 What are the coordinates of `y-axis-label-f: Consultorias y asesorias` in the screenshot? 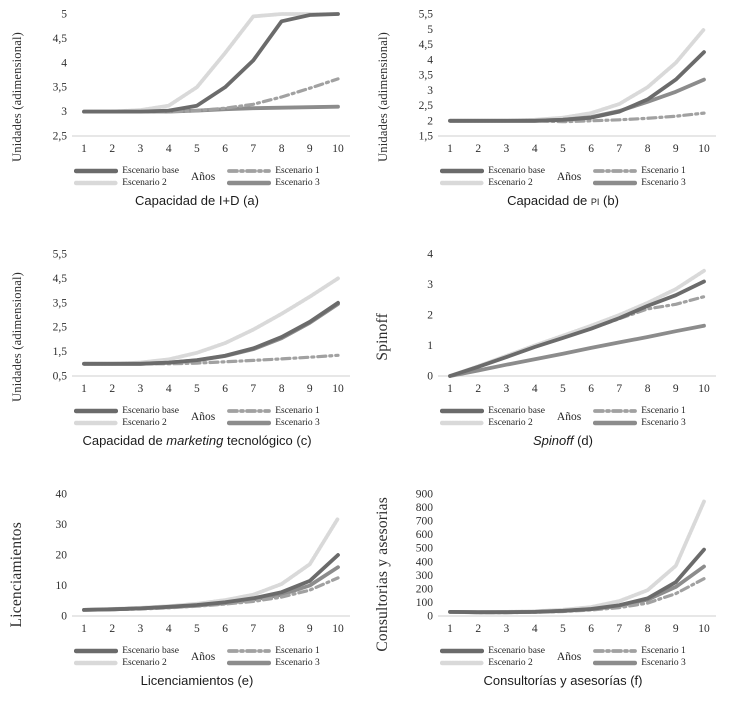 It's located at (382, 574).